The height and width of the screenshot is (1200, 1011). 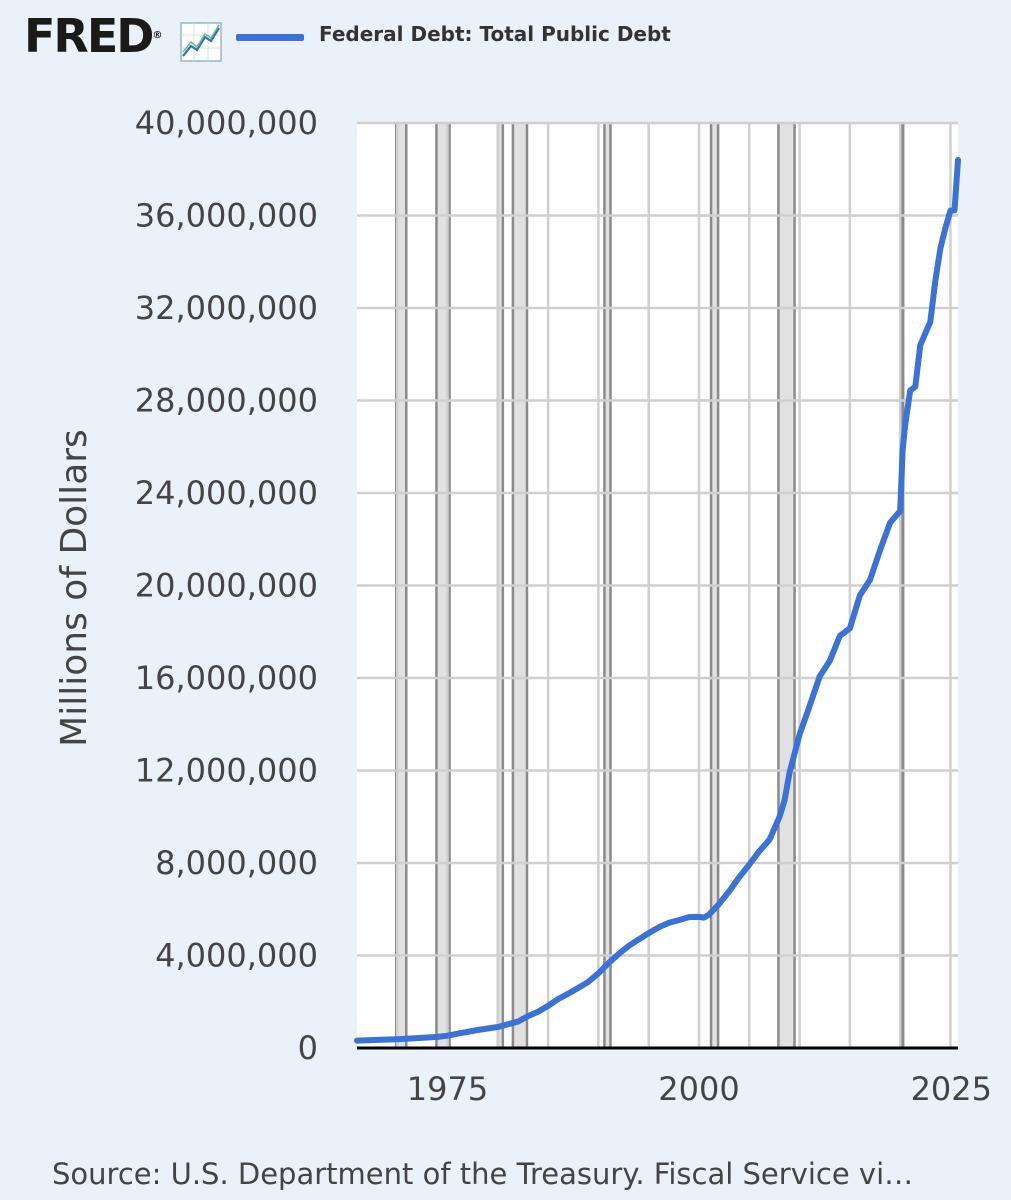 I want to click on y-tick-label: 4,000,000, so click(x=236, y=956).